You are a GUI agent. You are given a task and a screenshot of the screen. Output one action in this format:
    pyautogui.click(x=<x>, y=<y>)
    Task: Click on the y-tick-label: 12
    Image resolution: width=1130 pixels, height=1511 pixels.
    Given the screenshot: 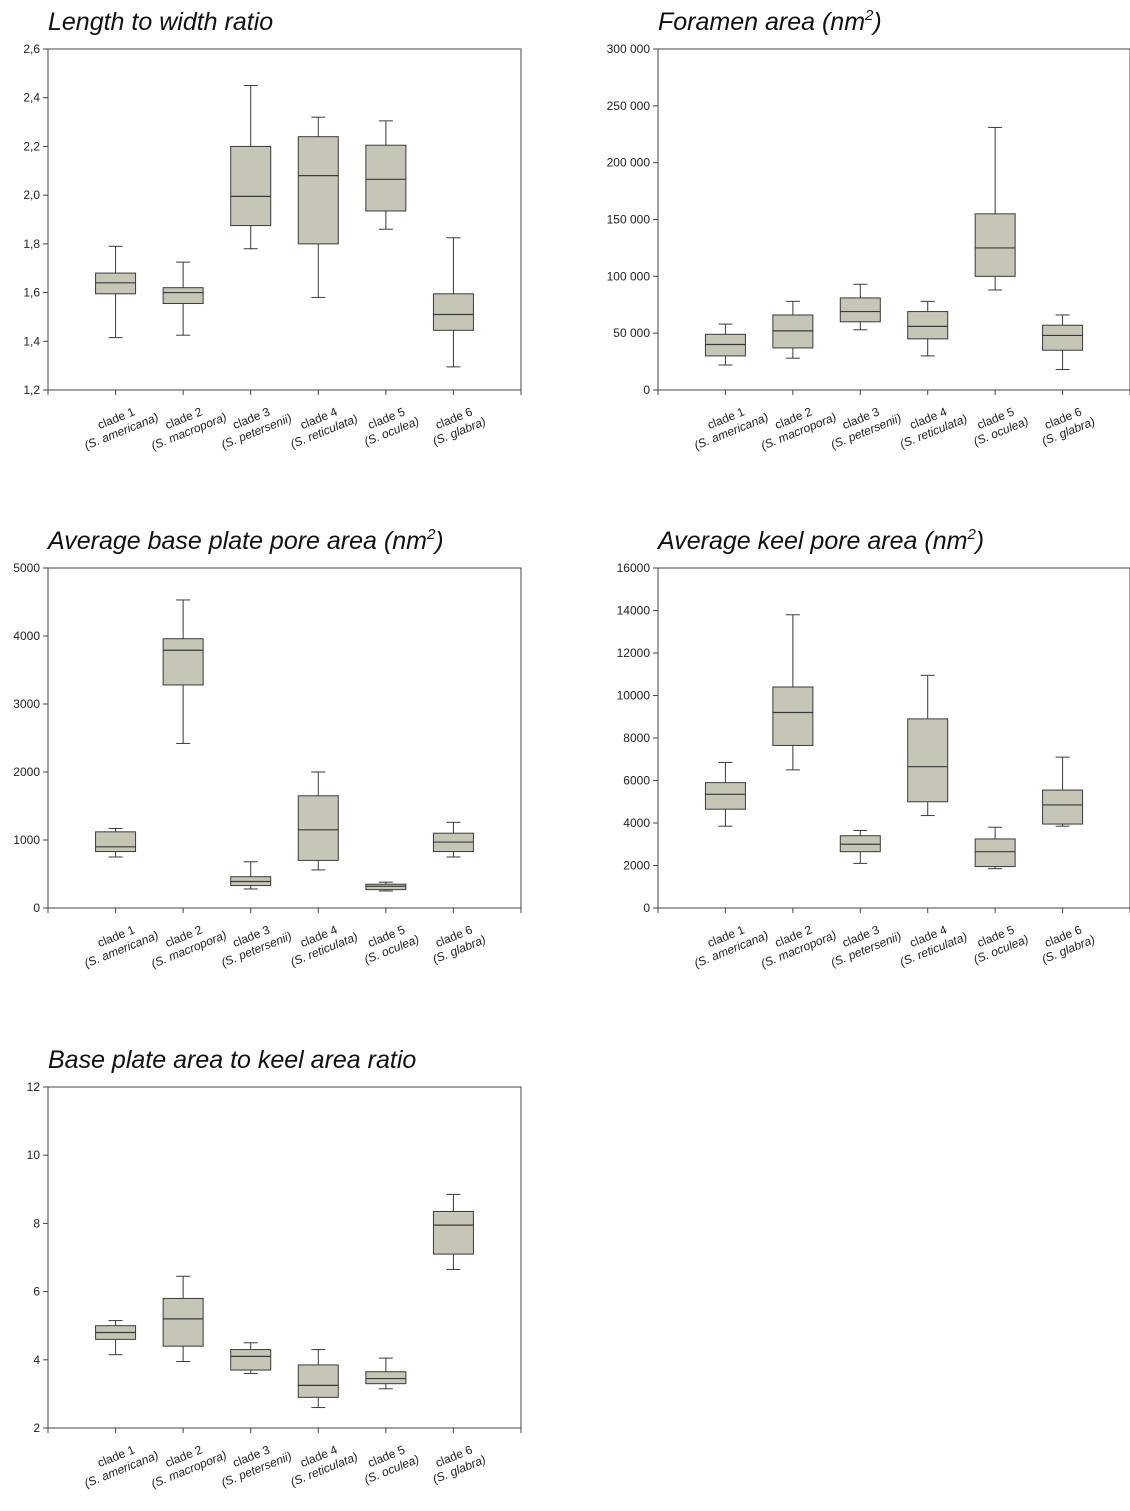 What is the action you would take?
    pyautogui.click(x=34, y=1087)
    